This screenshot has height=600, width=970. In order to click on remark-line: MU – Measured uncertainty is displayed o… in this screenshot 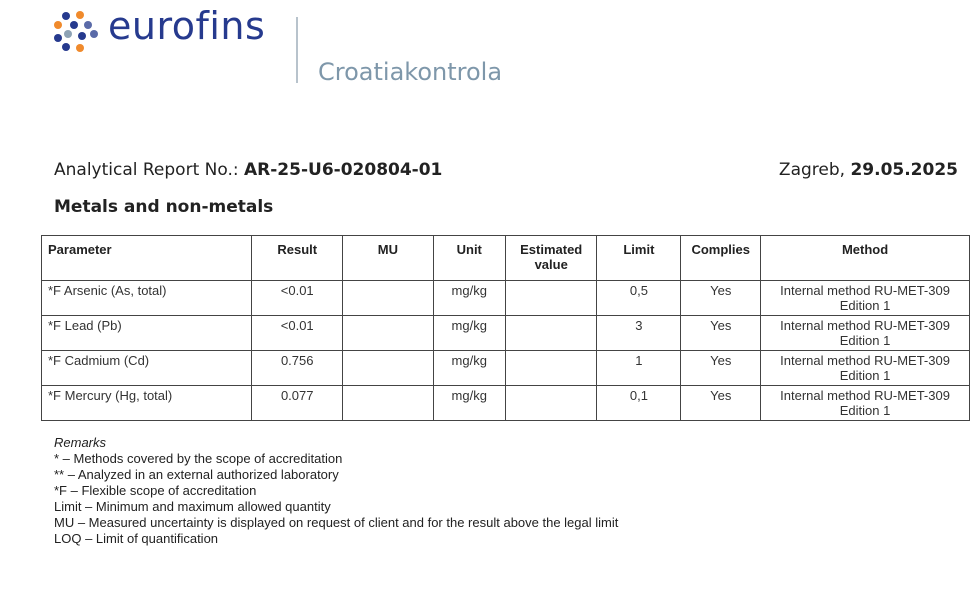, I will do `click(336, 522)`.